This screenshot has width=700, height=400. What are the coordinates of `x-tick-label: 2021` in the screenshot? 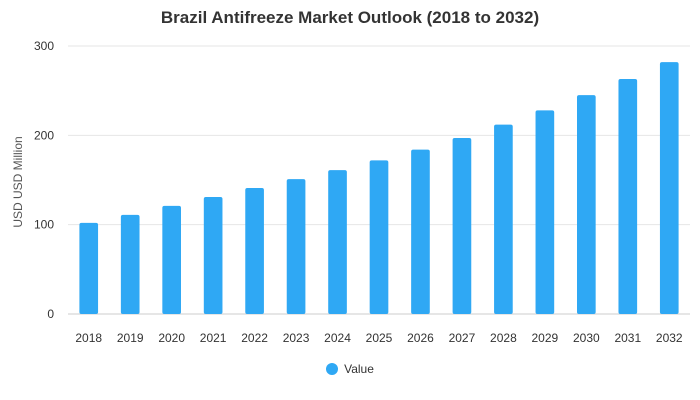 It's located at (213, 338).